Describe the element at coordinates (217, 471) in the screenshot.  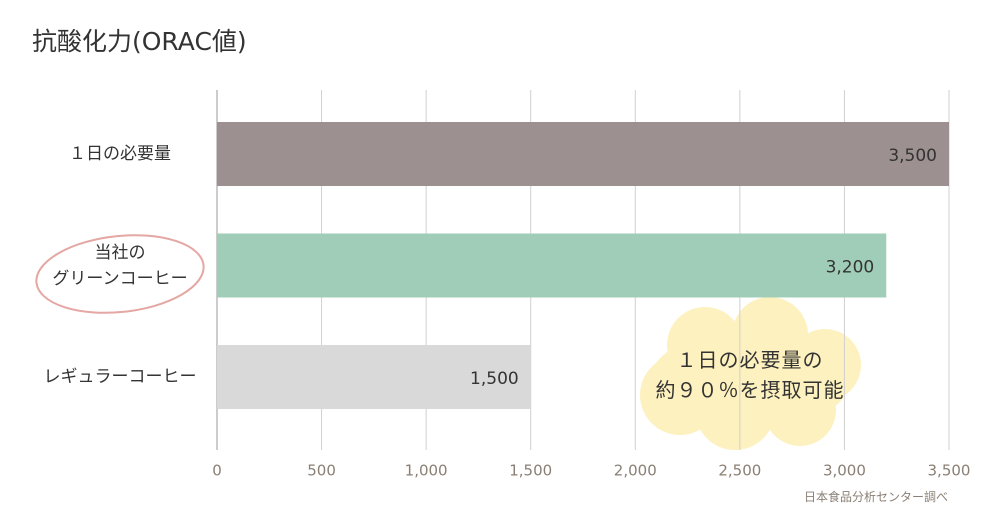
I see `x-tick-label: 0` at that location.